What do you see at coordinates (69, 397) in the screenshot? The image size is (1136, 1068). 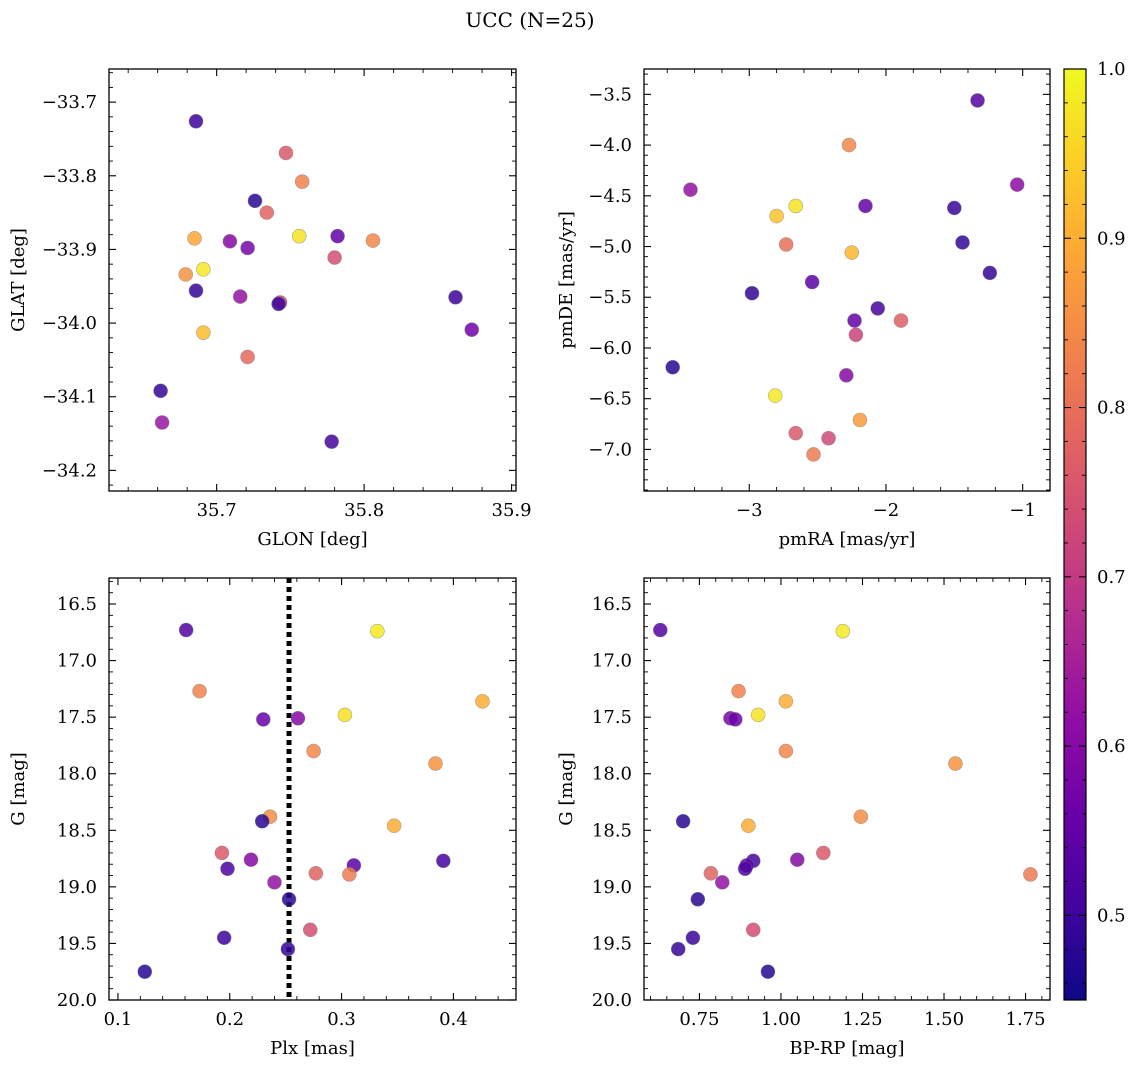 I see `y-tick-label: −34.1` at bounding box center [69, 397].